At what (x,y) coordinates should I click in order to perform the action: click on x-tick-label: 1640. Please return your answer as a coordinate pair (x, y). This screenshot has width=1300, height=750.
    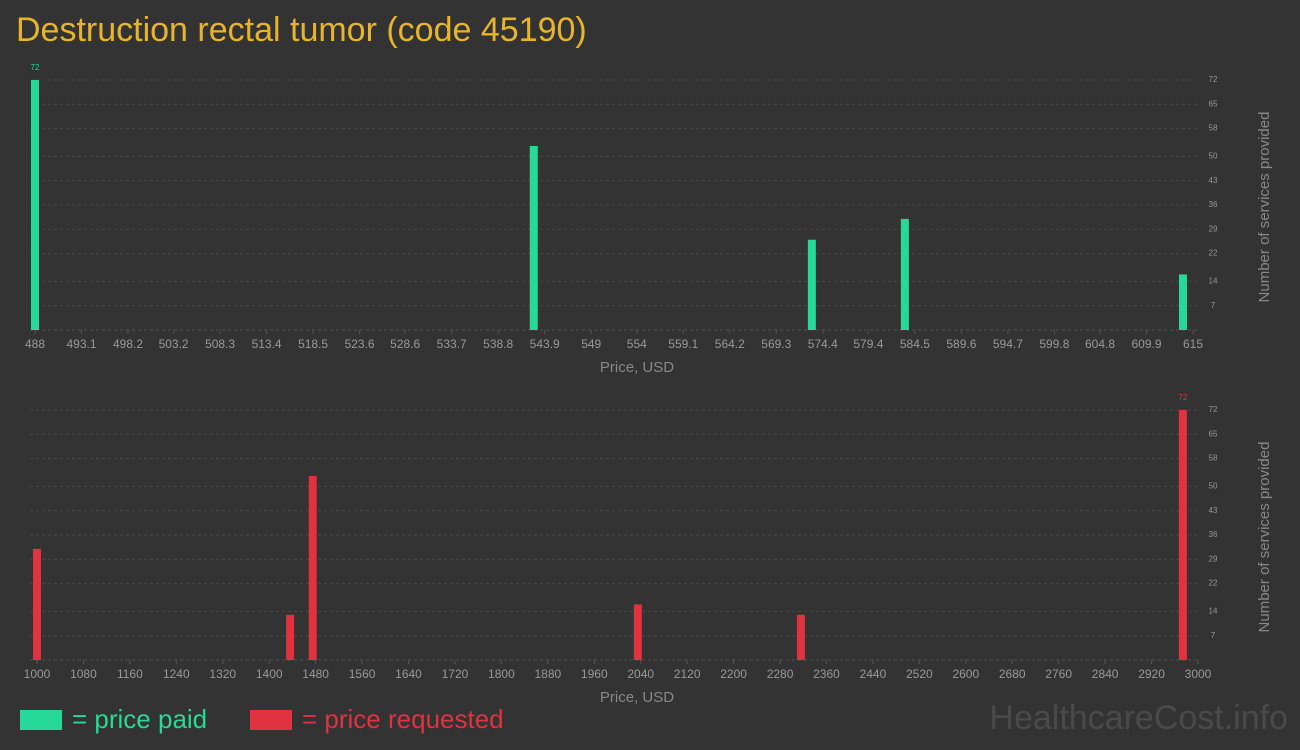
    Looking at the image, I should click on (408, 674).